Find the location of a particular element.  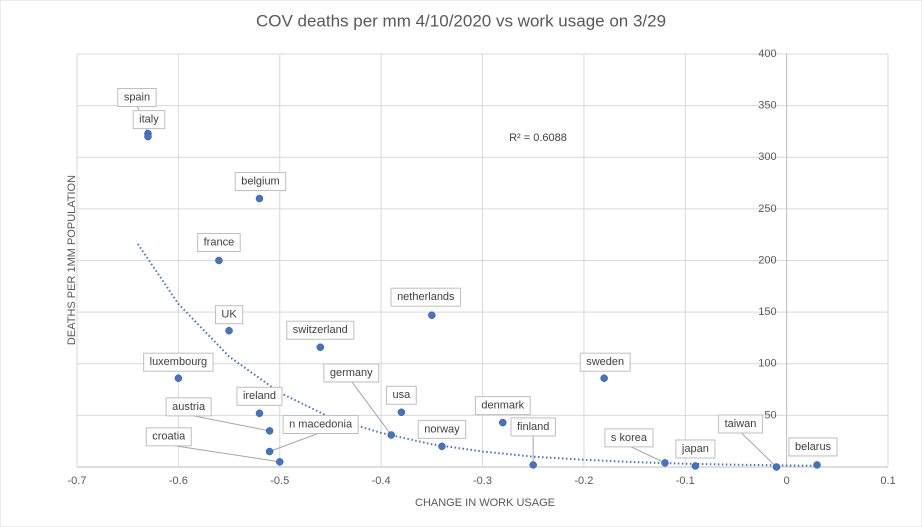

data-label: belarus is located at coordinates (813, 447).